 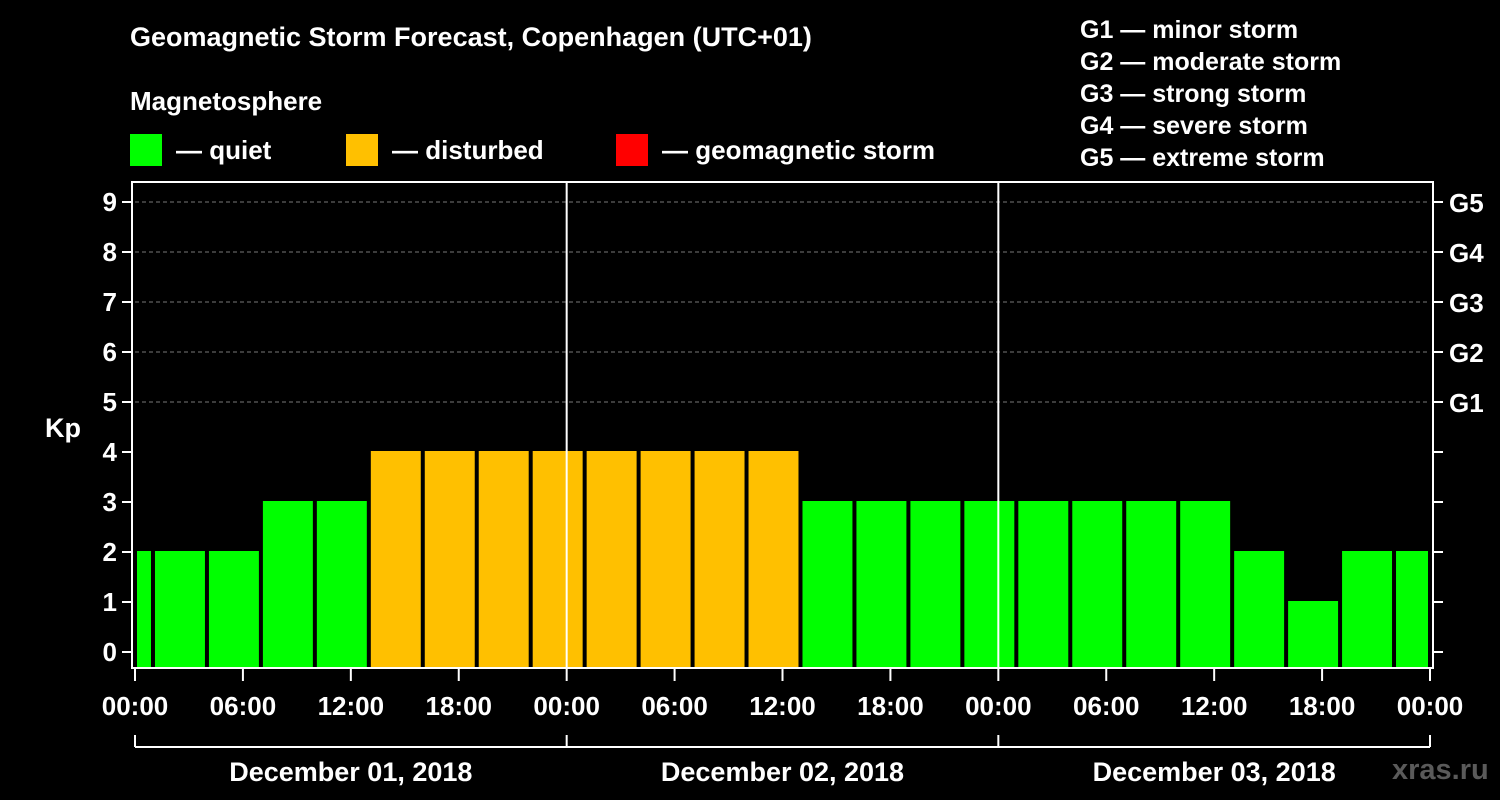 I want to click on storm-scale-g2: G2 — moderate storm, so click(x=1211, y=62).